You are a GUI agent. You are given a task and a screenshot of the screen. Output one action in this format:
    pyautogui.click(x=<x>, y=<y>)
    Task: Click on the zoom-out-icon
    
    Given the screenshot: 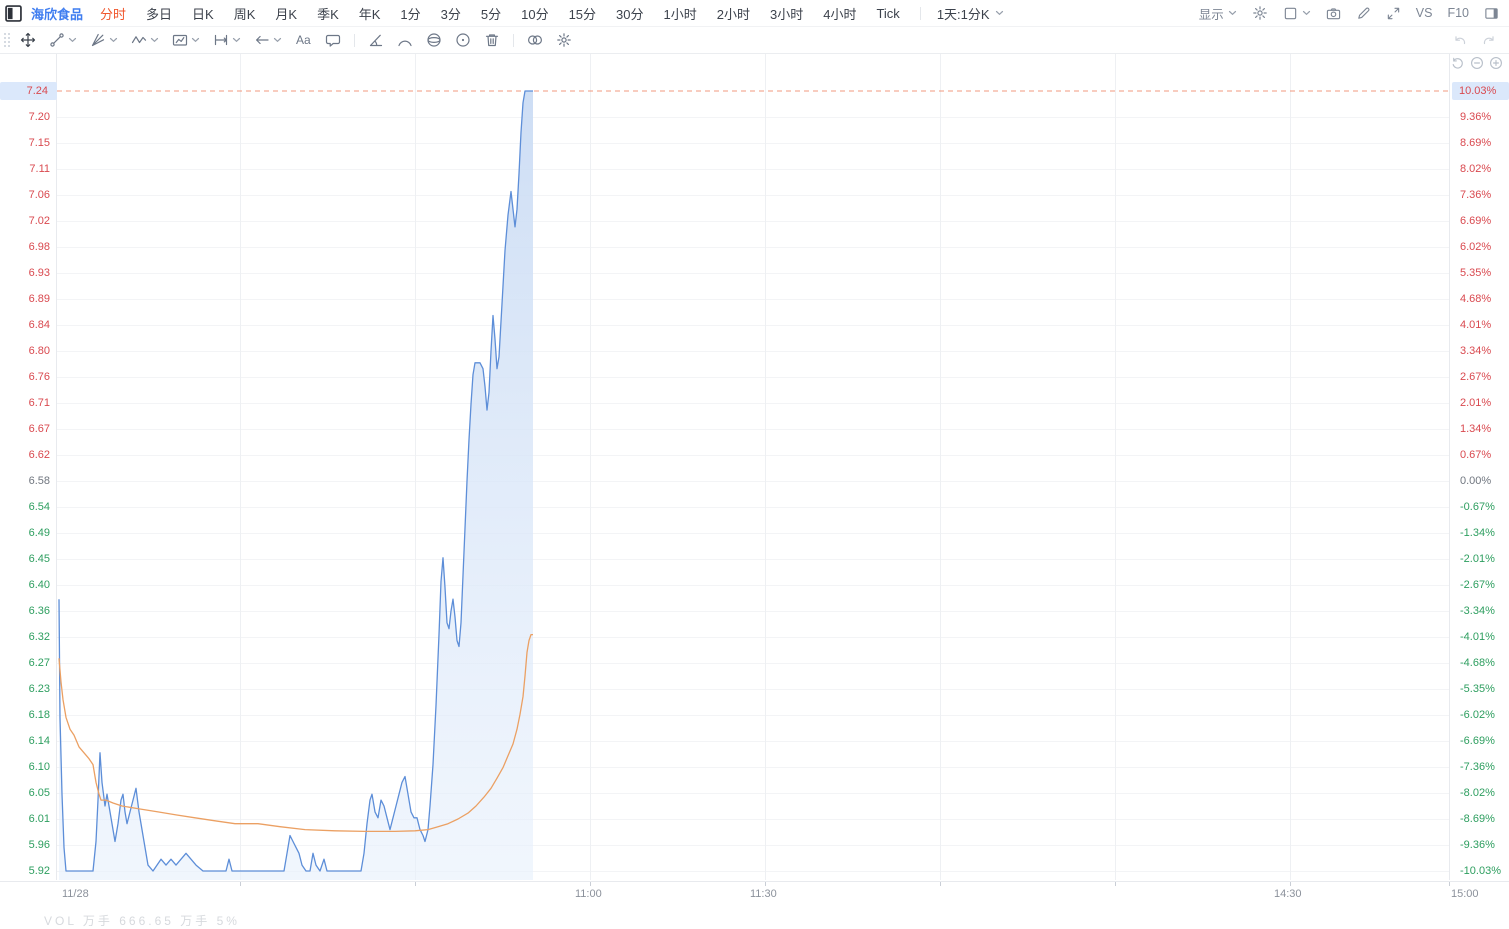 What is the action you would take?
    pyautogui.click(x=1477, y=63)
    